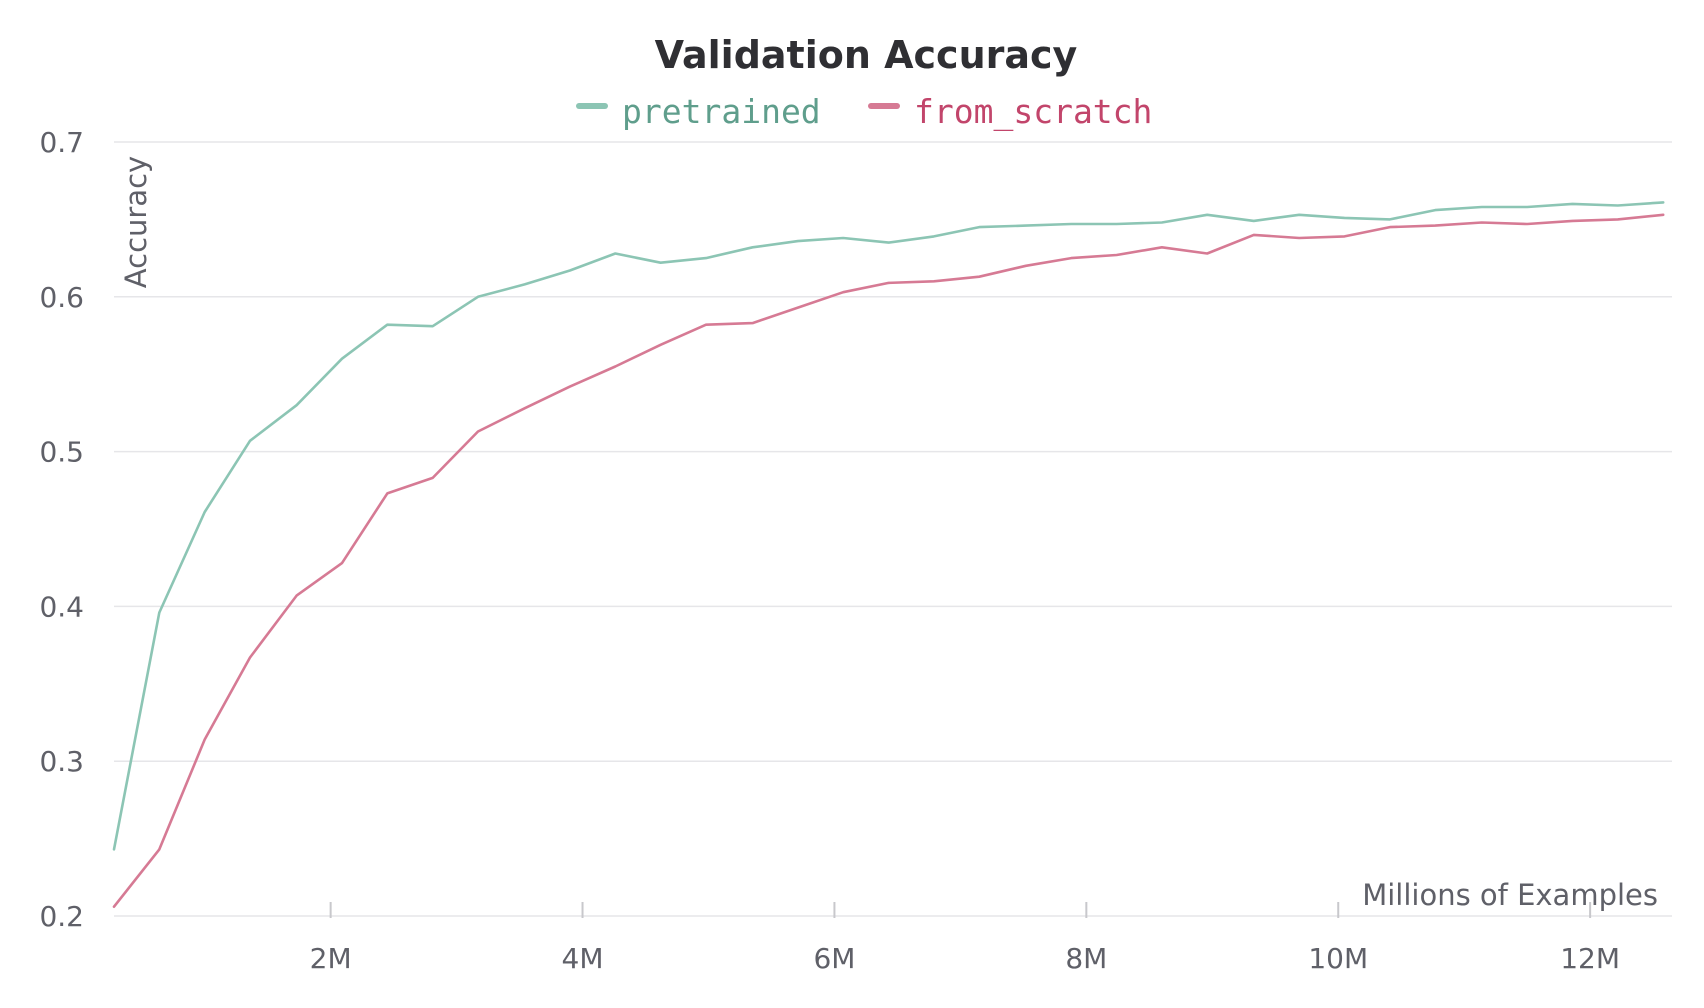 The width and height of the screenshot is (1704, 1008). What do you see at coordinates (61, 761) in the screenshot?
I see `y-tick-label: 0.3` at bounding box center [61, 761].